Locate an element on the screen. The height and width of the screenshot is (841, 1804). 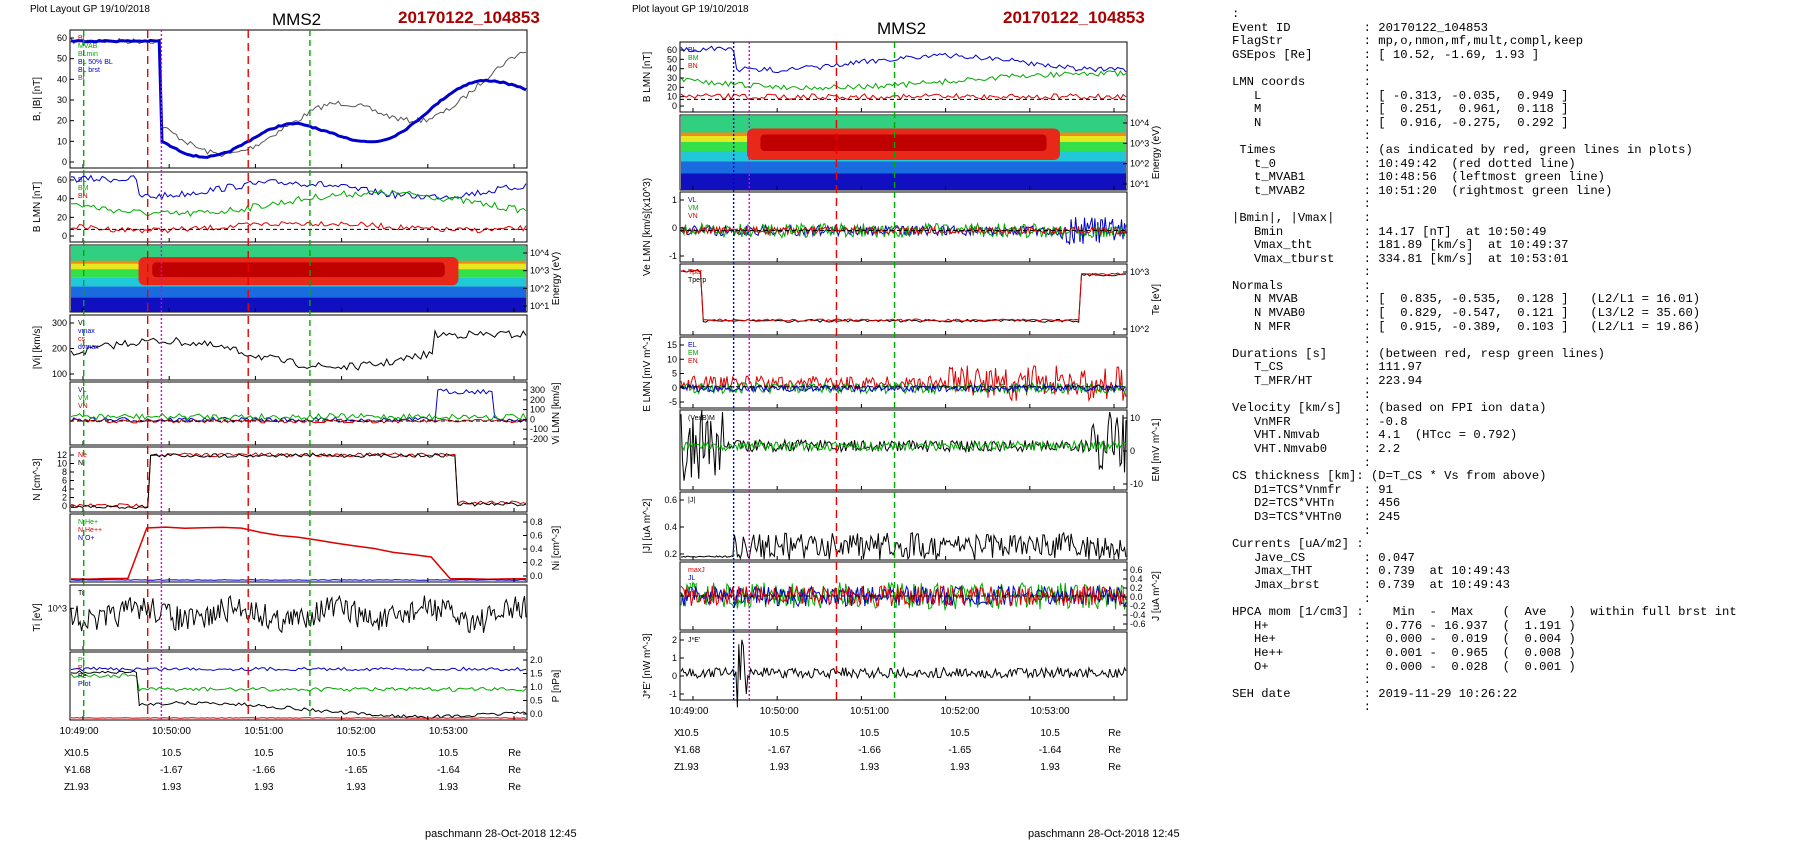
legend-entry: Pt is located at coordinates (81, 660).